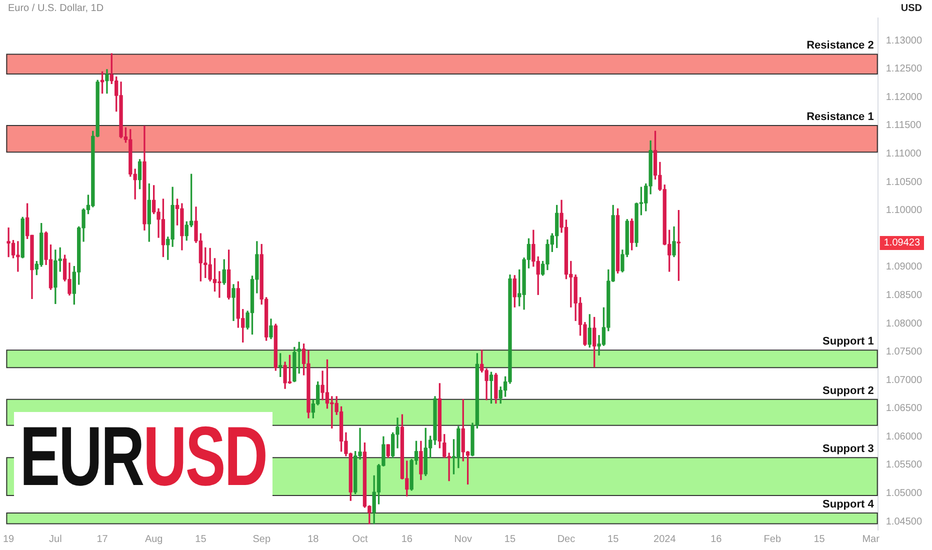 This screenshot has height=550, width=932. What do you see at coordinates (848, 504) in the screenshot?
I see `band-label: Support 4` at bounding box center [848, 504].